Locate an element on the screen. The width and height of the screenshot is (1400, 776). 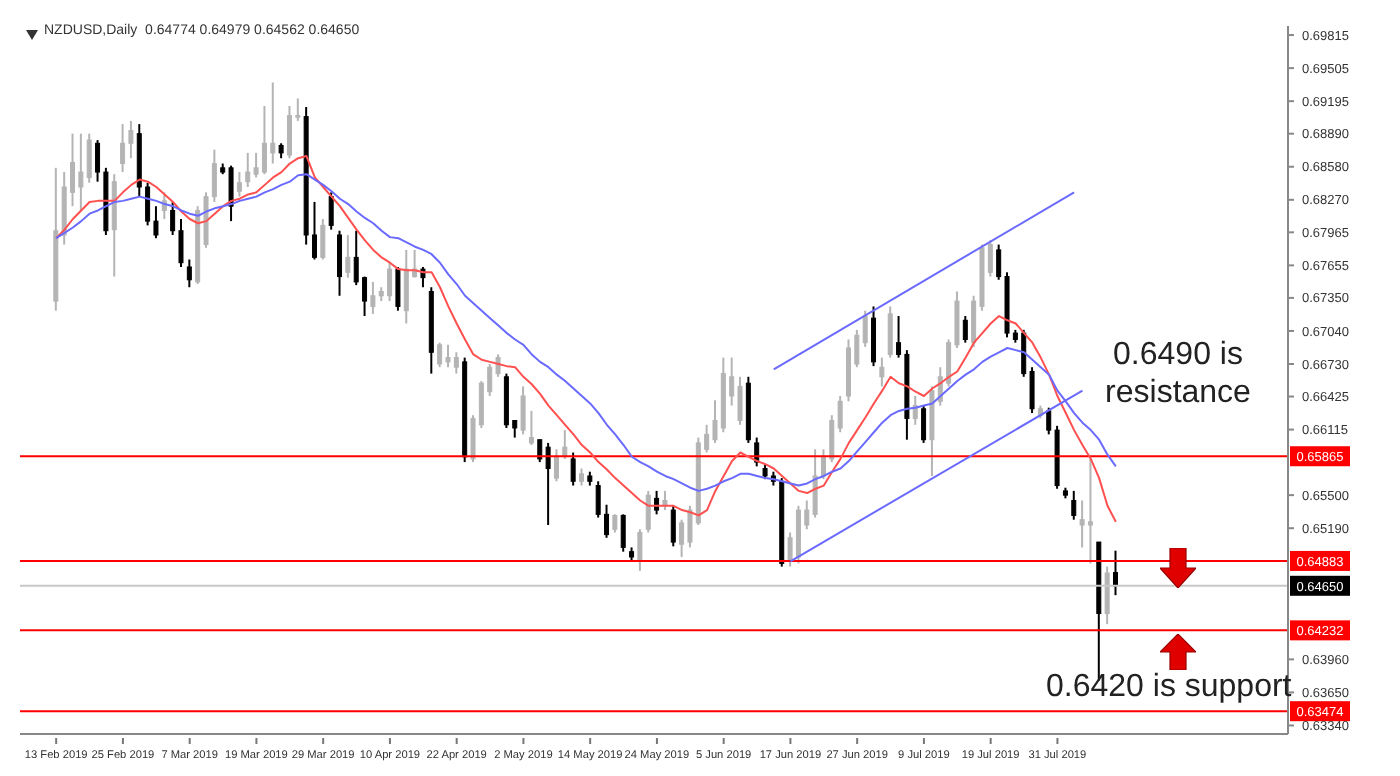
annotation: 0.6420 is support is located at coordinates (1169, 688).